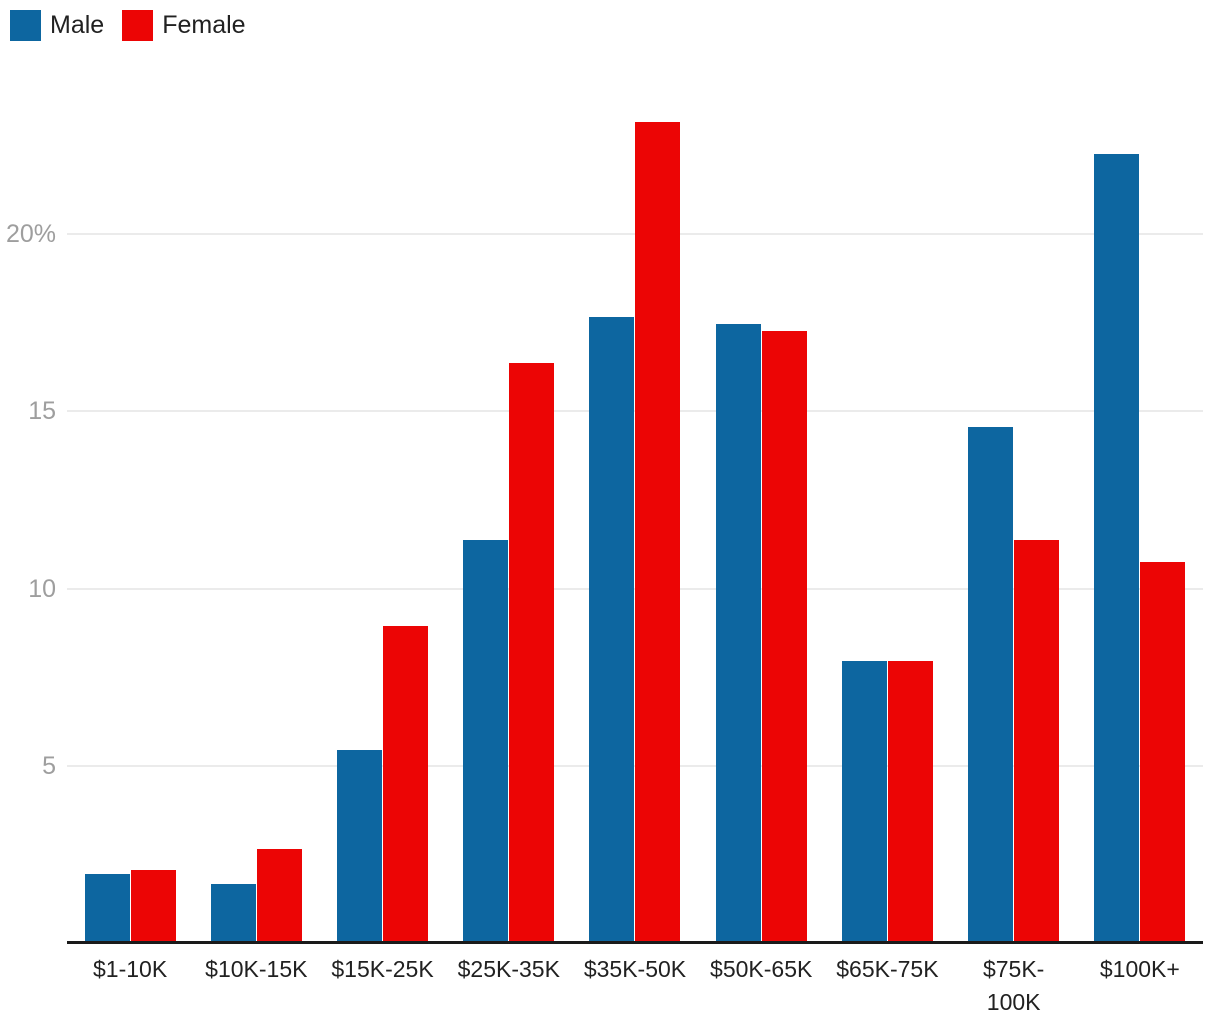  I want to click on legend-label-female: Female, so click(204, 25).